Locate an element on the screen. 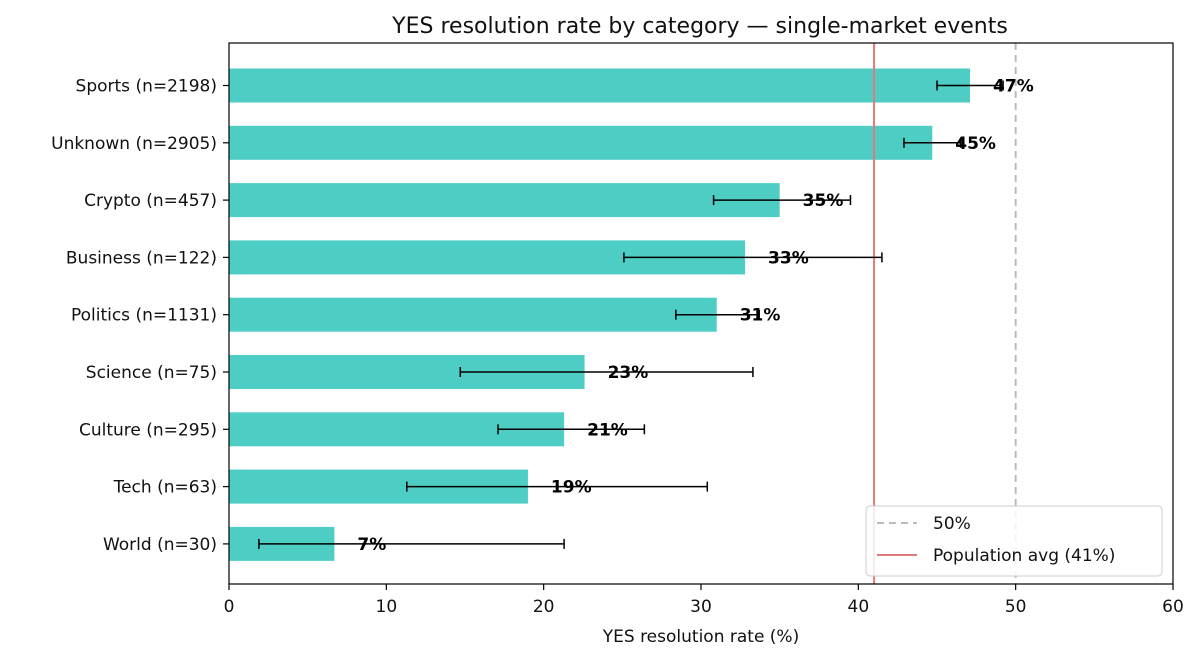  x-tick-label-30: 30 is located at coordinates (701, 607).